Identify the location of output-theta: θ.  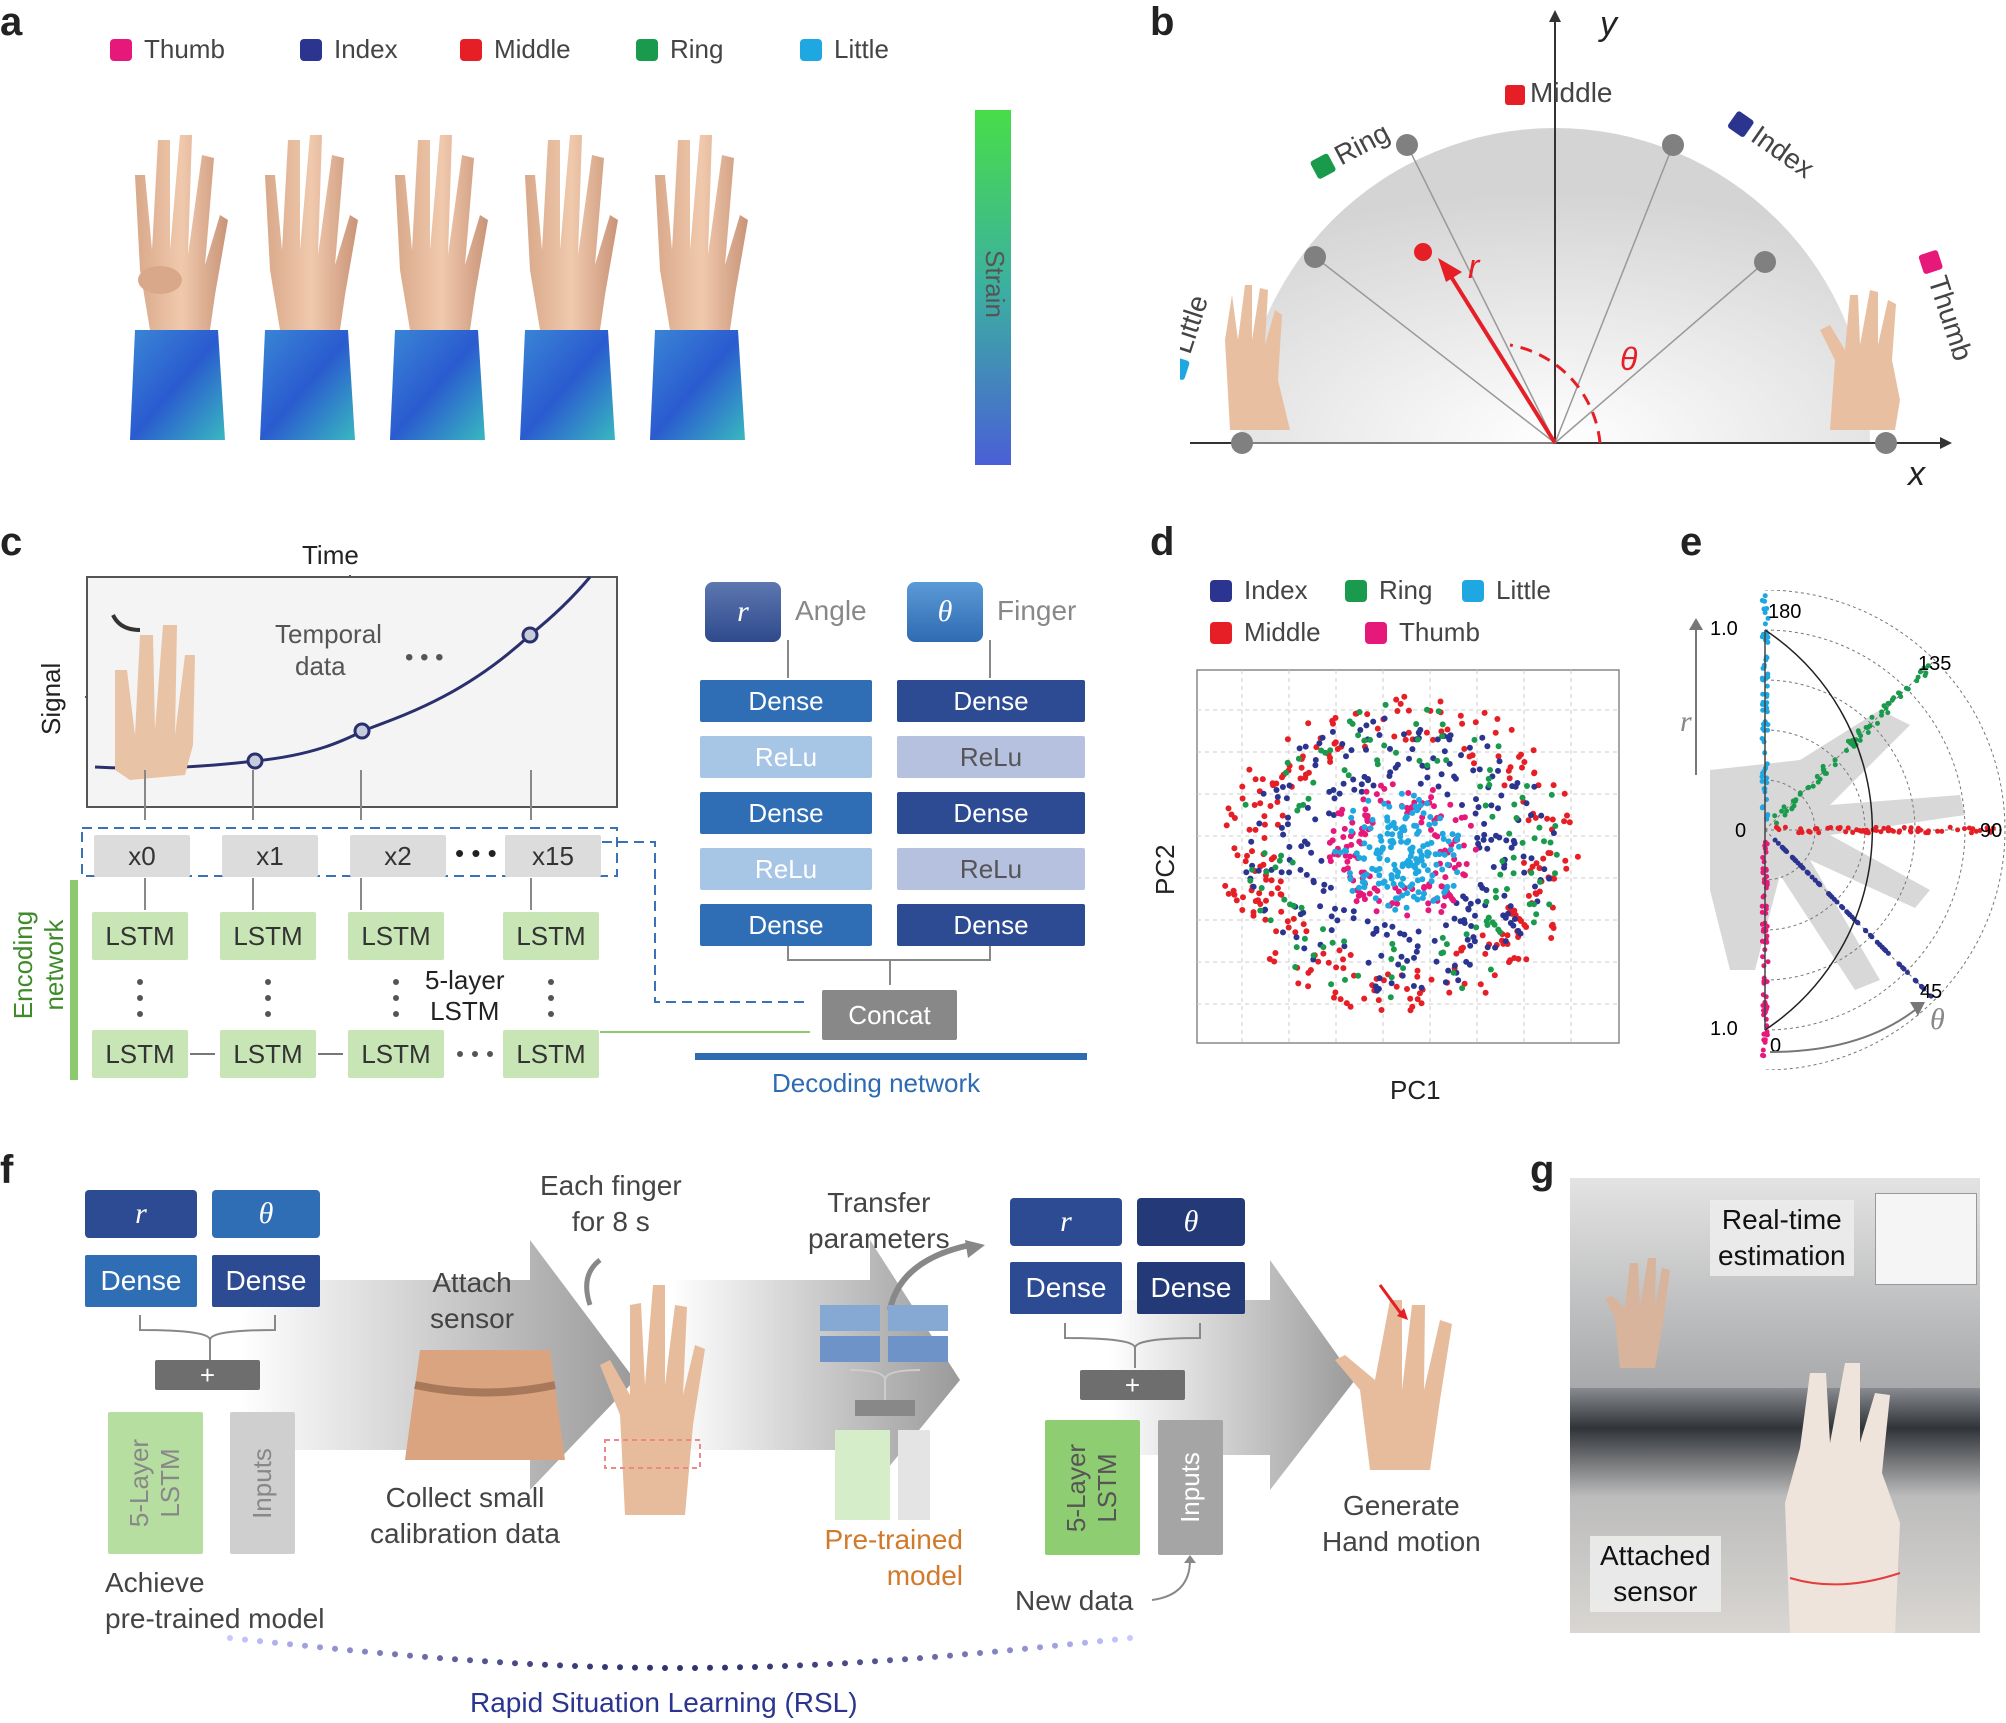
(945, 612).